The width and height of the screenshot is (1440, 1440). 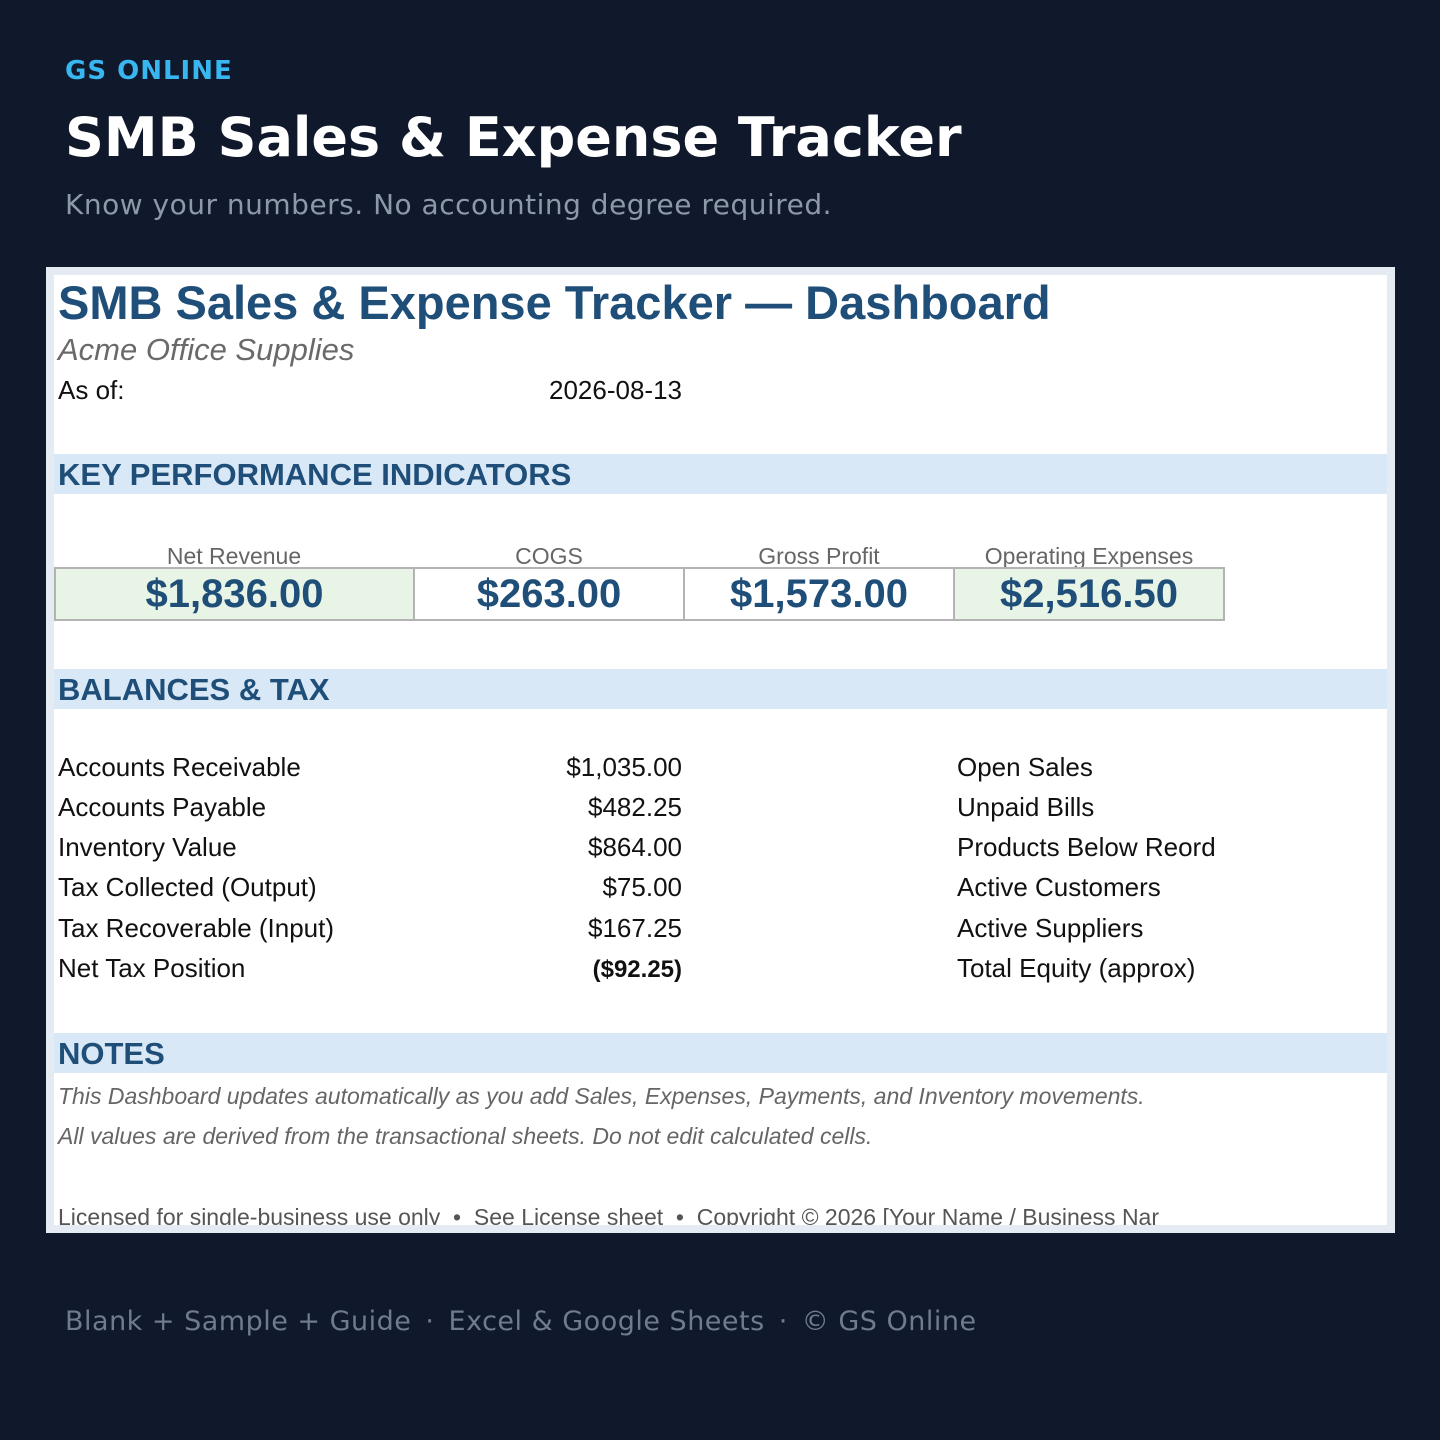 What do you see at coordinates (554, 302) in the screenshot?
I see `dashboard-title: SMB Sales & Expense Tracker — Dashboard` at bounding box center [554, 302].